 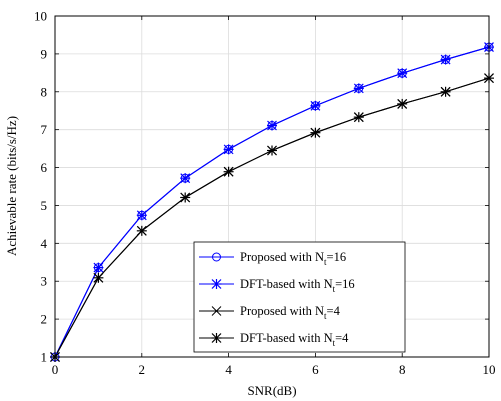 What do you see at coordinates (297, 285) in the screenshot?
I see `legend-label: DFT-based with Nt=16` at bounding box center [297, 285].